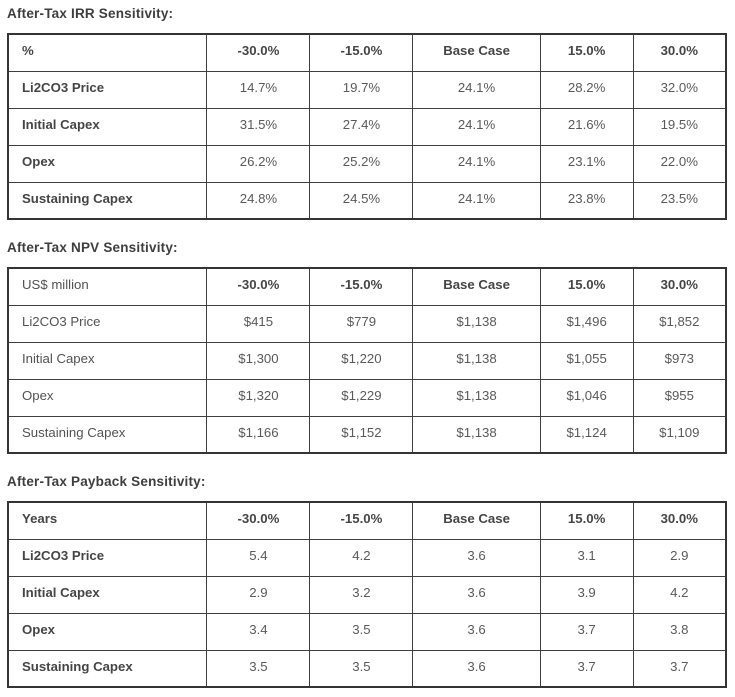  What do you see at coordinates (258, 434) in the screenshot?
I see `value-cell: $1,166` at bounding box center [258, 434].